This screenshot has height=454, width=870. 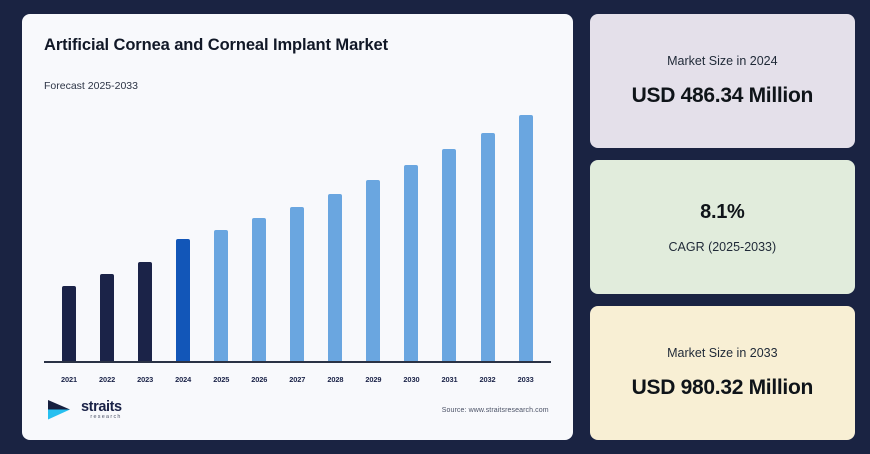 What do you see at coordinates (145, 312) in the screenshot?
I see `bar-2023` at bounding box center [145, 312].